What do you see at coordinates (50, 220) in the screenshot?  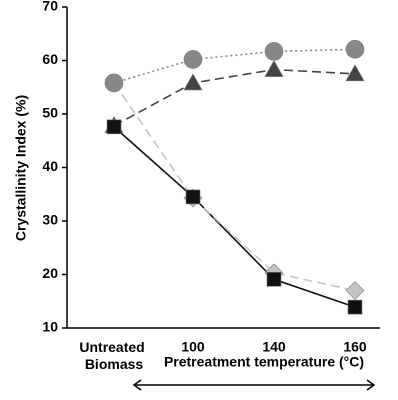 I see `y-tick-label: 30` at bounding box center [50, 220].